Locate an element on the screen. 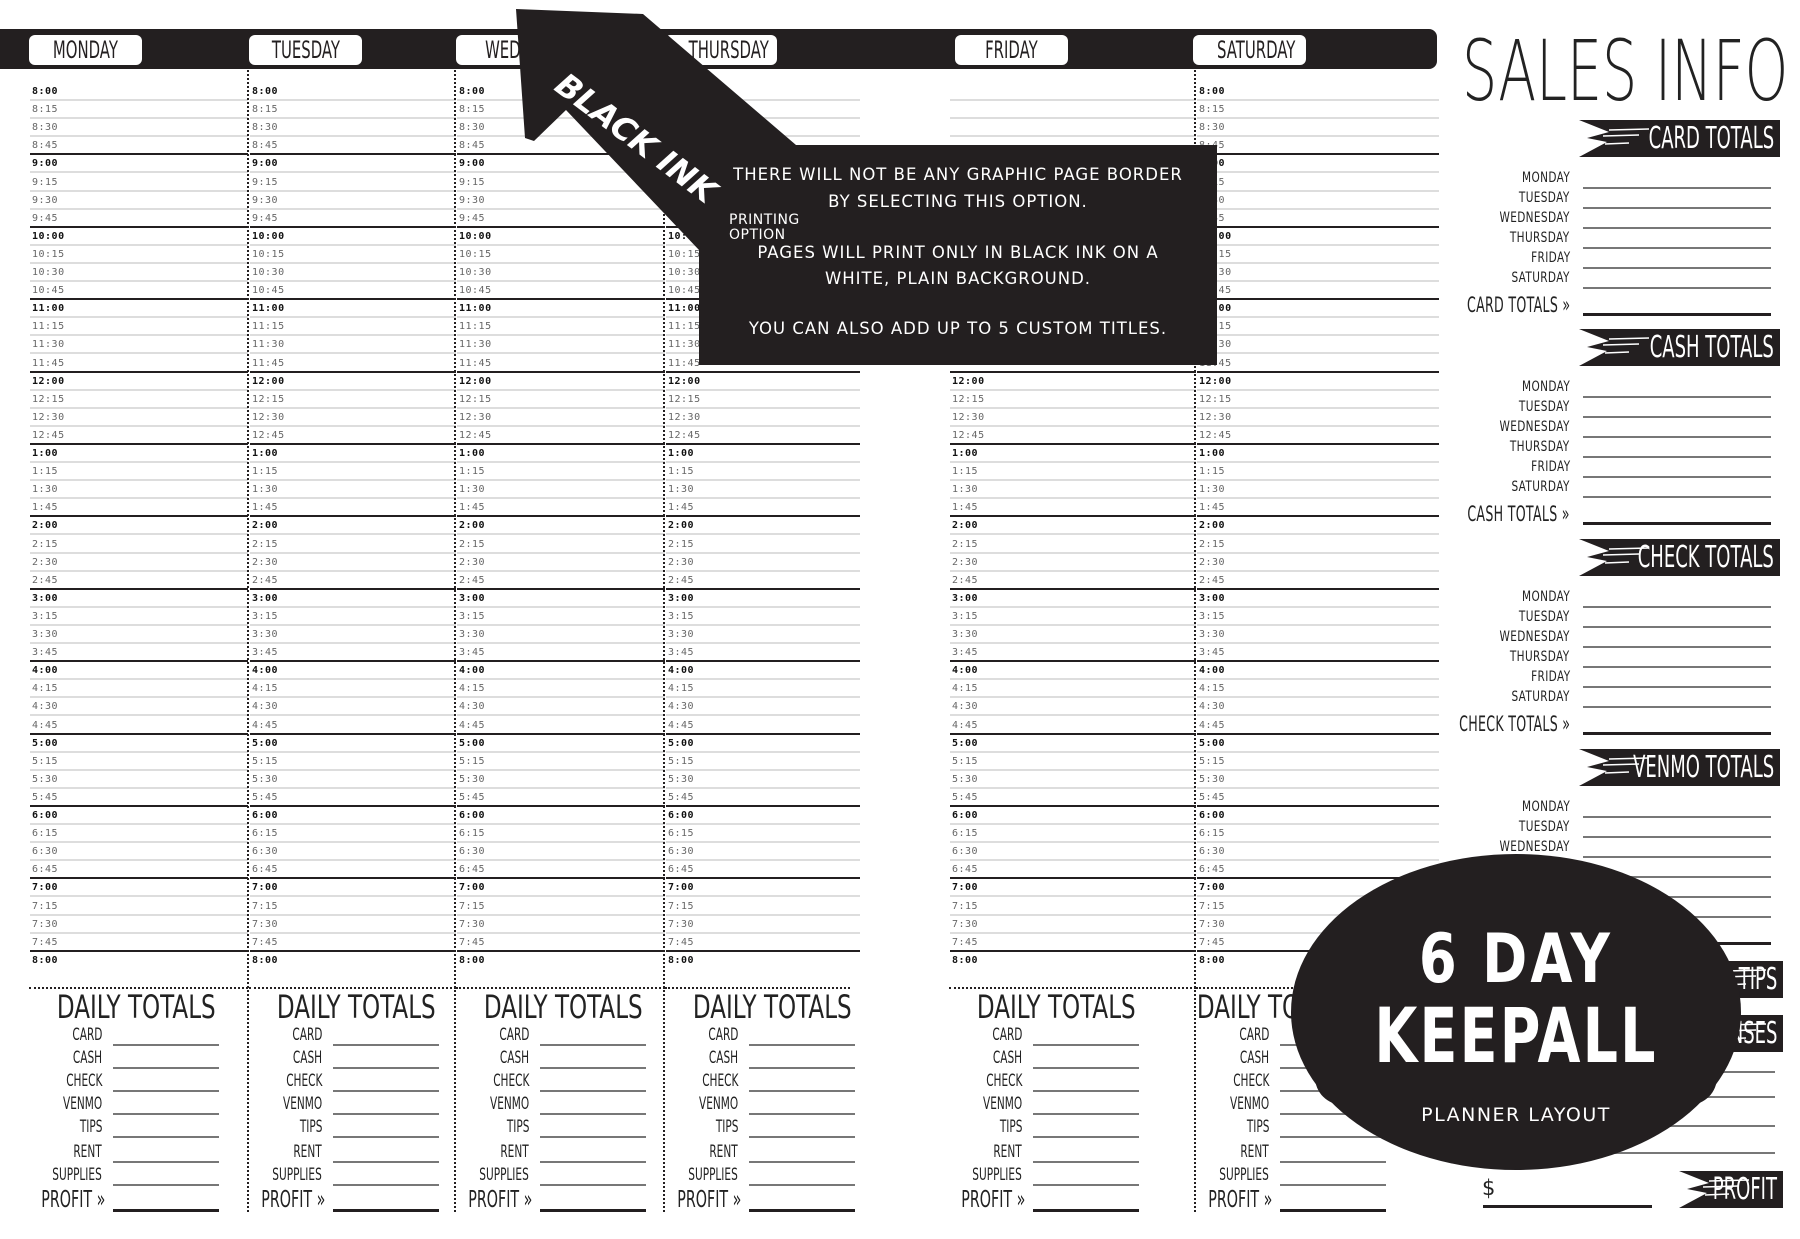 This screenshot has height=1239, width=1800. time-slot: 2:30 is located at coordinates (353, 563).